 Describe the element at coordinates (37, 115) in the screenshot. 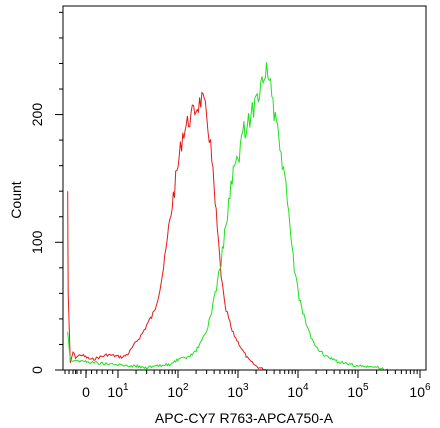

I see `y-tick-label: 200` at that location.